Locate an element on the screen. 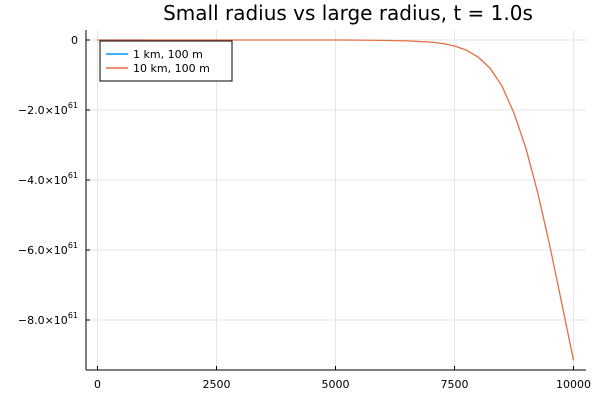  x-tick-label: 2500 is located at coordinates (217, 384).